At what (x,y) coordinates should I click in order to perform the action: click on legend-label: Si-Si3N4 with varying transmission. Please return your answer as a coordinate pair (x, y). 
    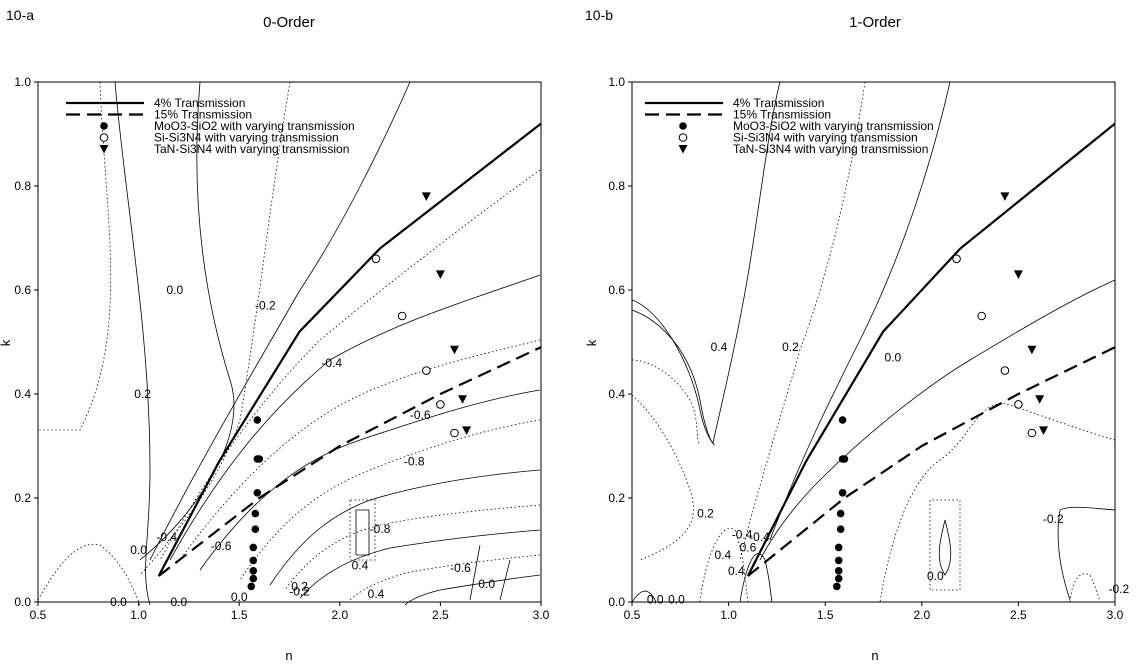
    Looking at the image, I should click on (246, 138).